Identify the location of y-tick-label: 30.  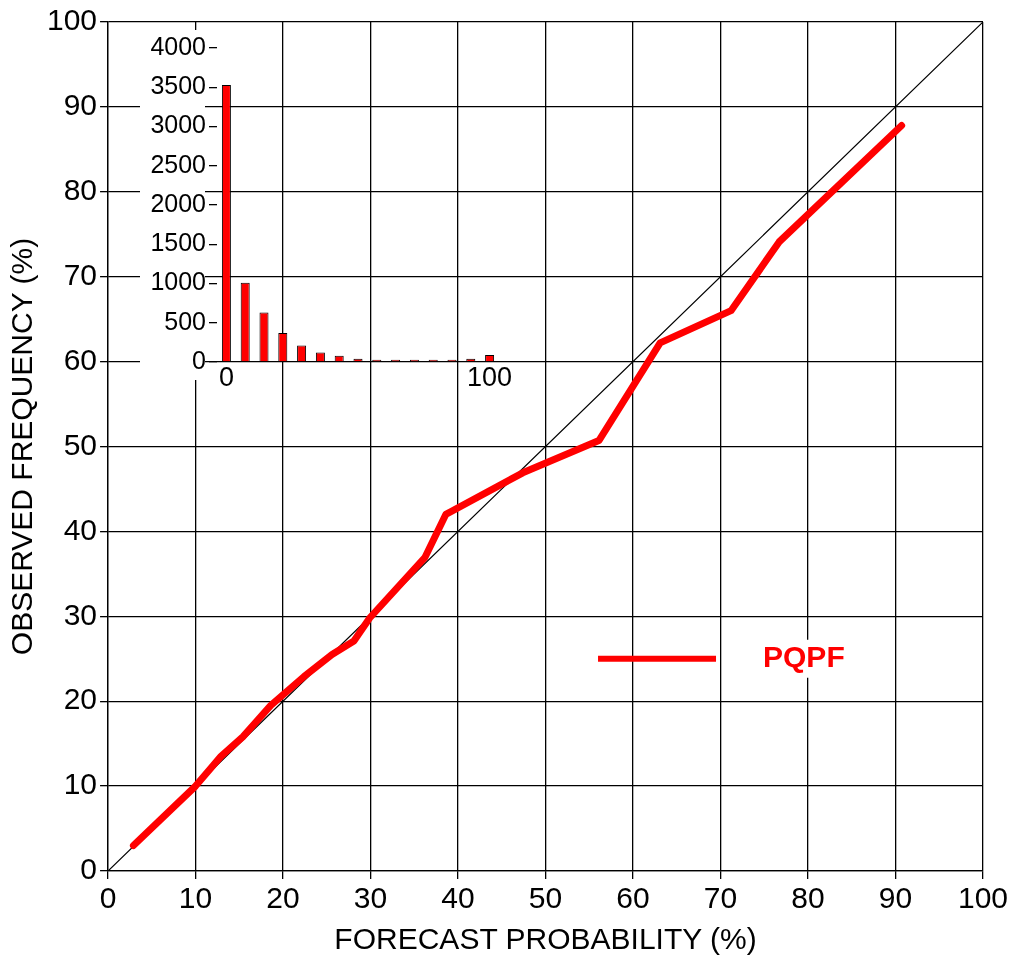
(80, 614).